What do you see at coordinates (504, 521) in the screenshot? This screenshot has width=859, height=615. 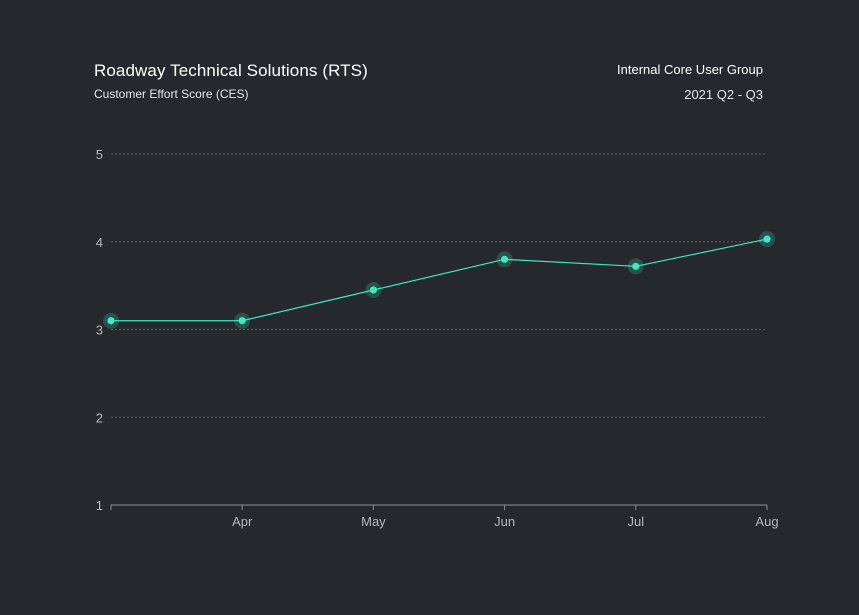 I see `x-tick-label: Jun` at bounding box center [504, 521].